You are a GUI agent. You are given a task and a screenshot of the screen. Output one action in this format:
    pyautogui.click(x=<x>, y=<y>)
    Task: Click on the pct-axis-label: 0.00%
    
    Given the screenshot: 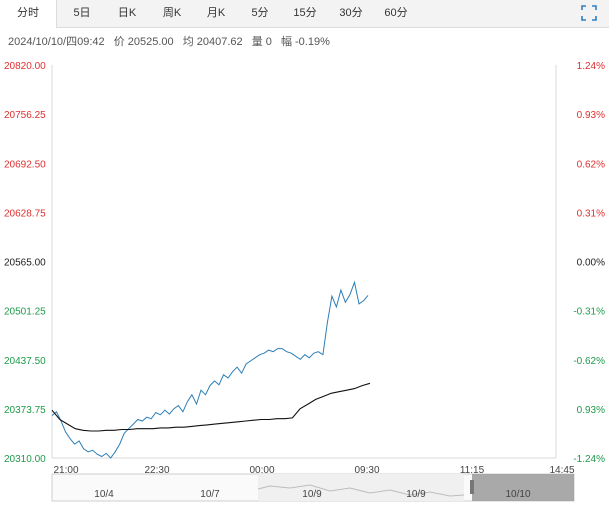 What is the action you would take?
    pyautogui.click(x=591, y=263)
    